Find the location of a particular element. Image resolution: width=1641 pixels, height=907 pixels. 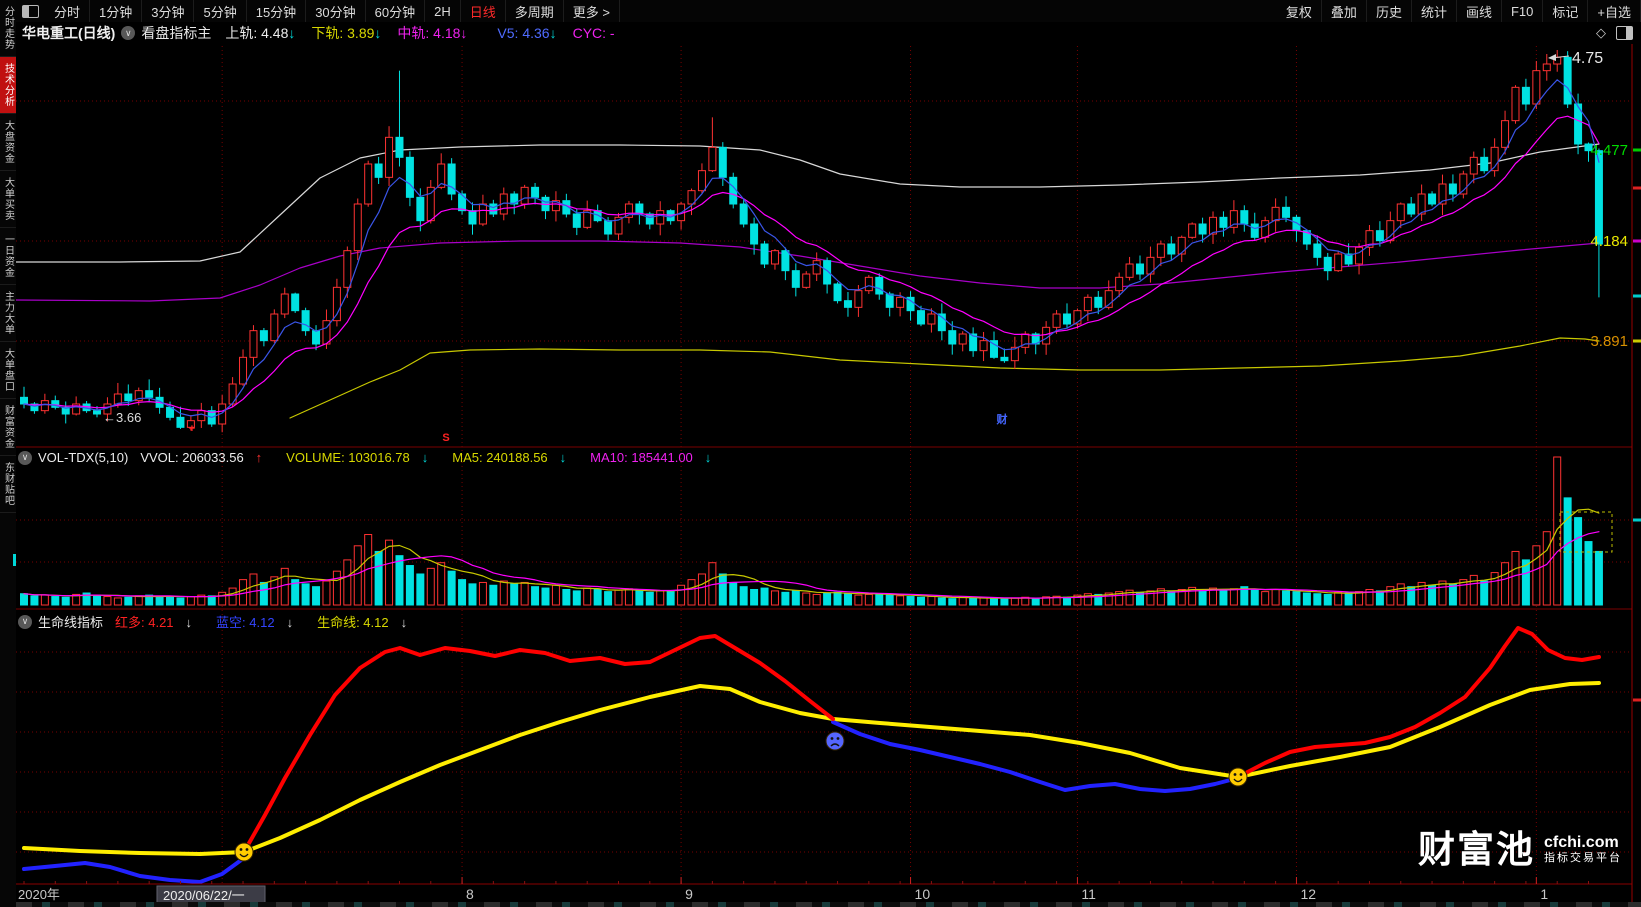

svg-text: 12 is located at coordinates (1308, 894).